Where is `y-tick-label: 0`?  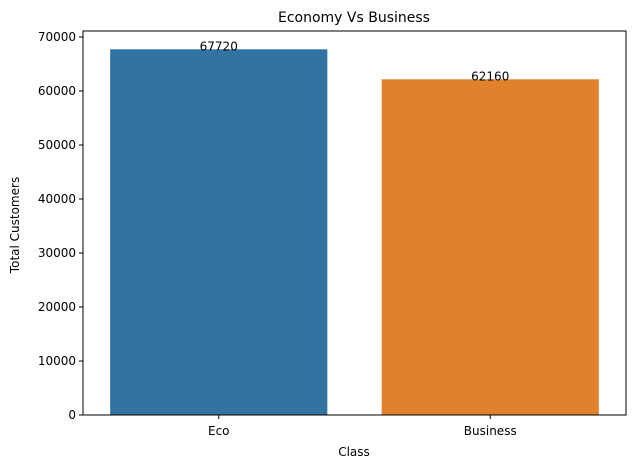
y-tick-label: 0 is located at coordinates (72, 415).